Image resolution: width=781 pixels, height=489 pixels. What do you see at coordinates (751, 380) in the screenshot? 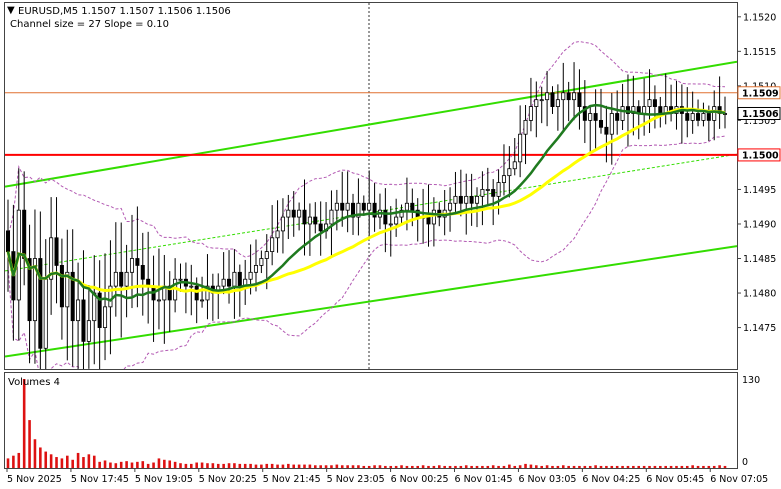
I see `volume-axis-max: 130` at bounding box center [751, 380].